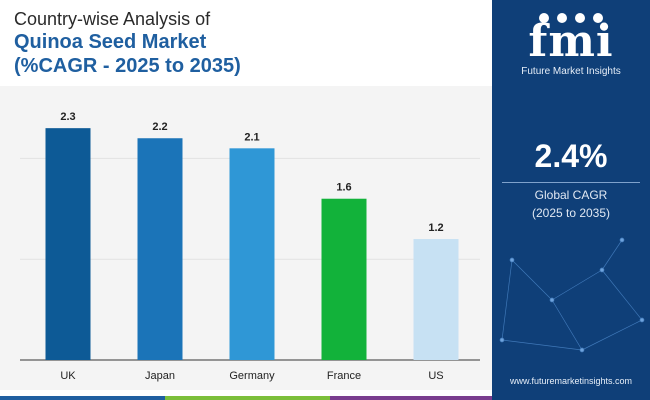  I want to click on logo-mark: fmi, so click(571, 41).